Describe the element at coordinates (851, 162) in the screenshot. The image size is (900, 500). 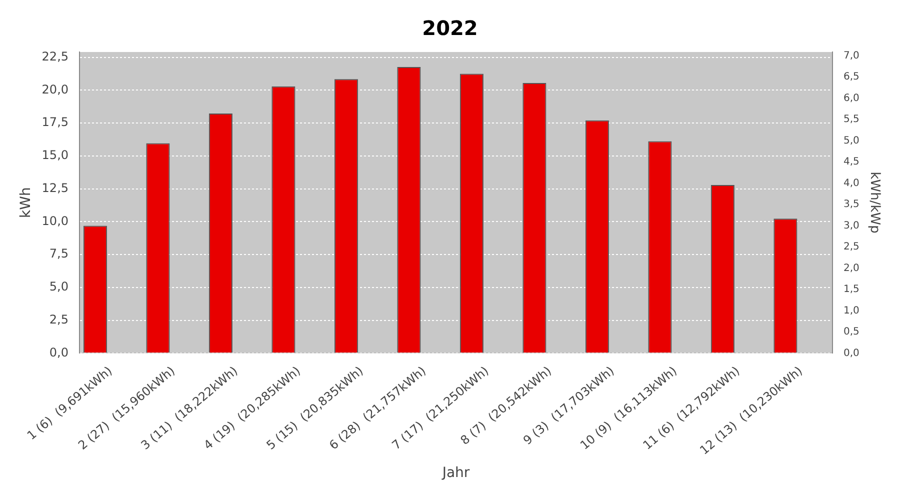
I see `y2-tick-label: 4,5` at that location.